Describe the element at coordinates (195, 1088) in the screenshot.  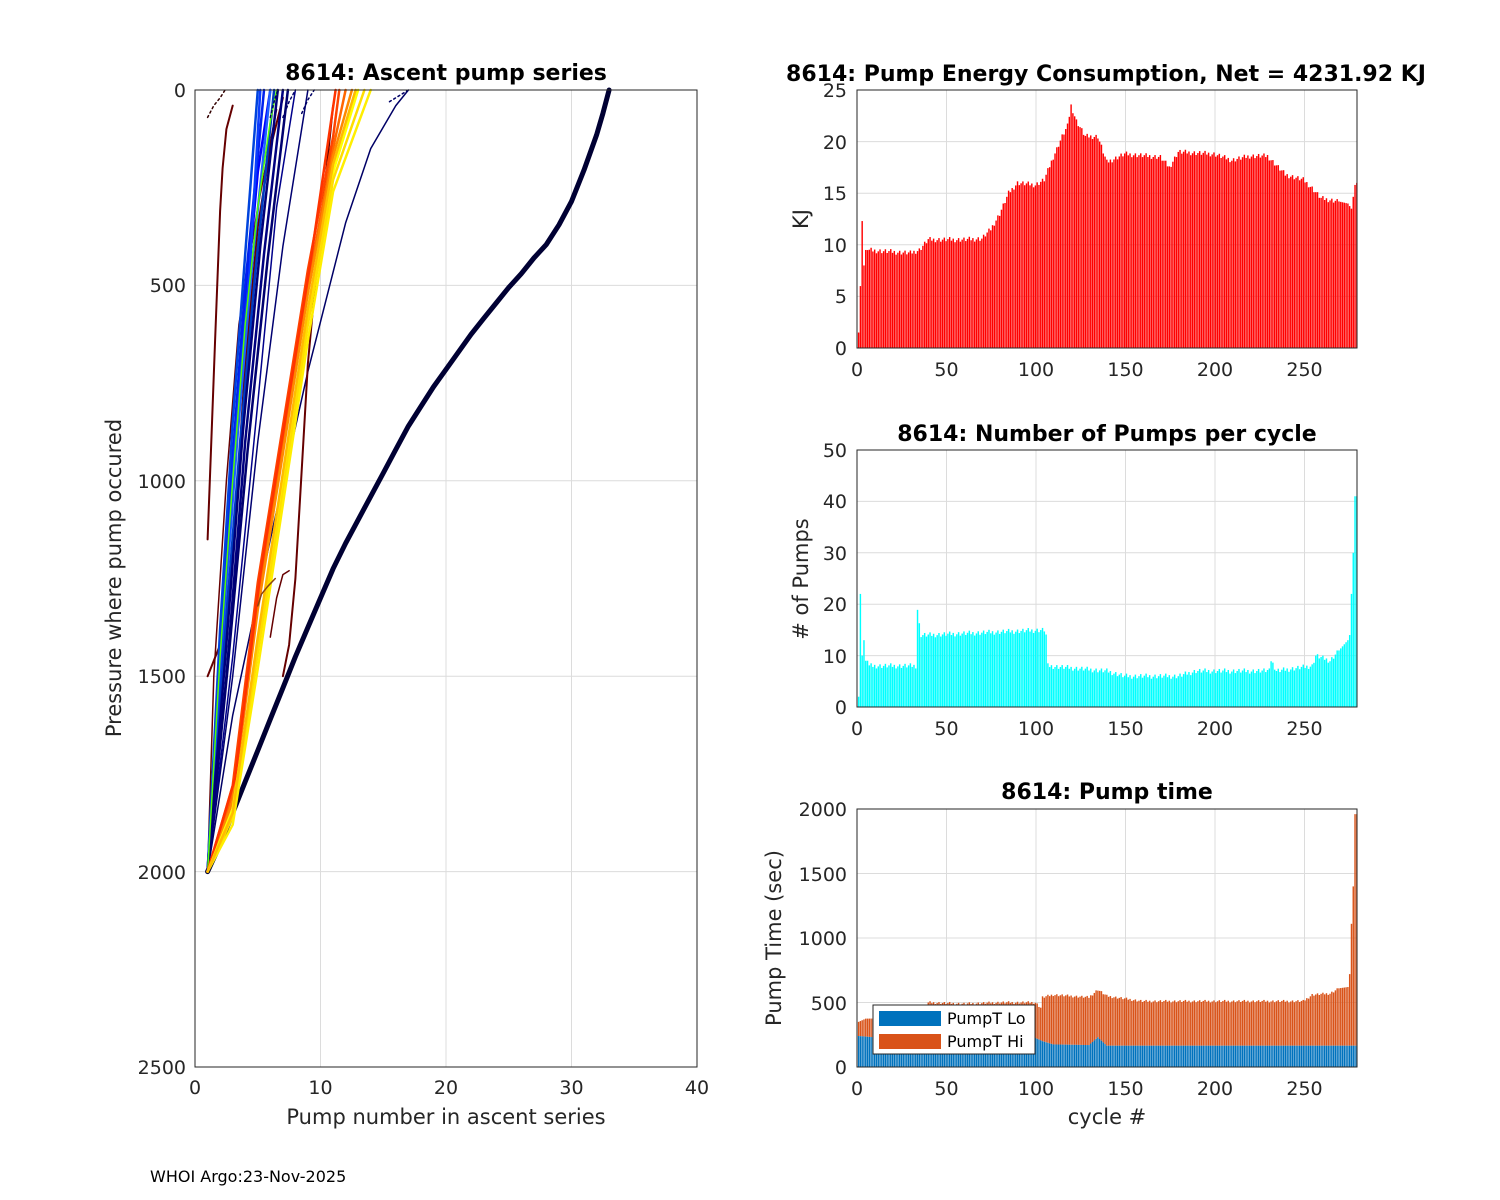
I see `ascent-xtick: 0` at that location.